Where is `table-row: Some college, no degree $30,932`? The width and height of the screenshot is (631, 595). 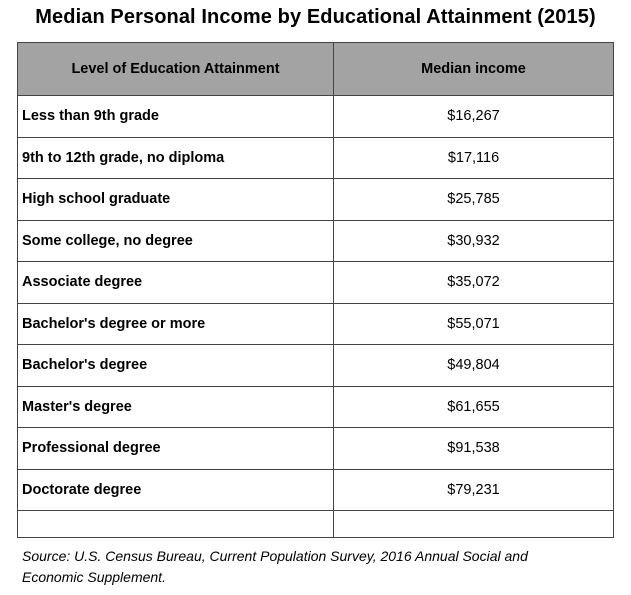 table-row: Some college, no degree $30,932 is located at coordinates (315, 240).